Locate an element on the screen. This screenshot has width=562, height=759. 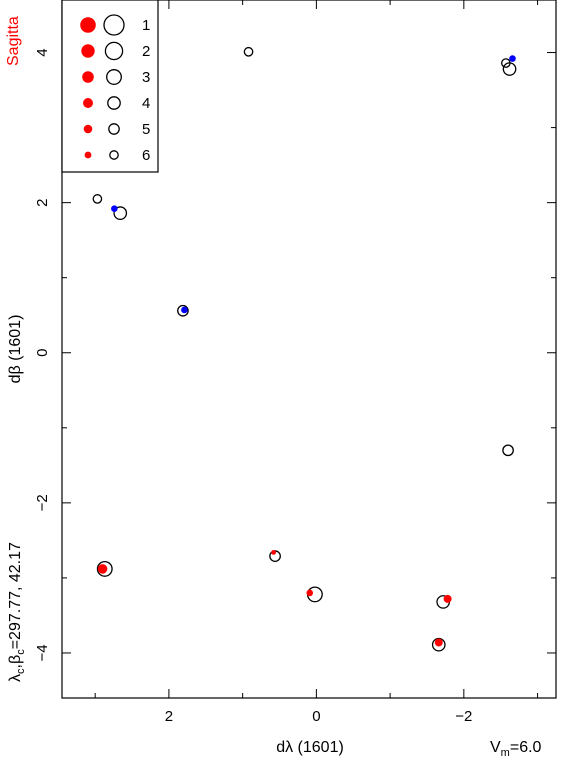
x-axis-title: dλ (1601) is located at coordinates (310, 747).